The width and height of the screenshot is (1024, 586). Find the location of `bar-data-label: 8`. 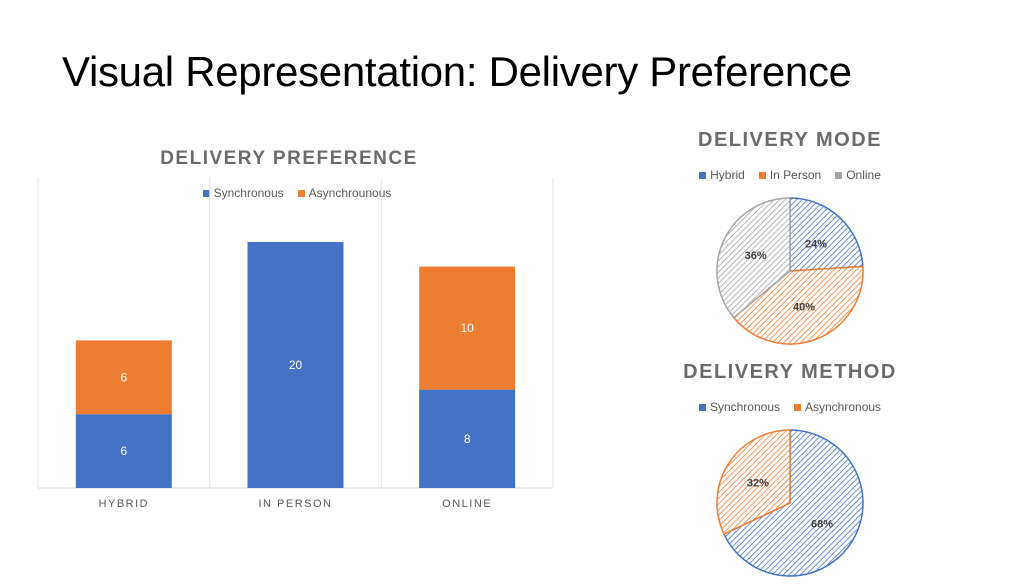

bar-data-label: 8 is located at coordinates (467, 439).